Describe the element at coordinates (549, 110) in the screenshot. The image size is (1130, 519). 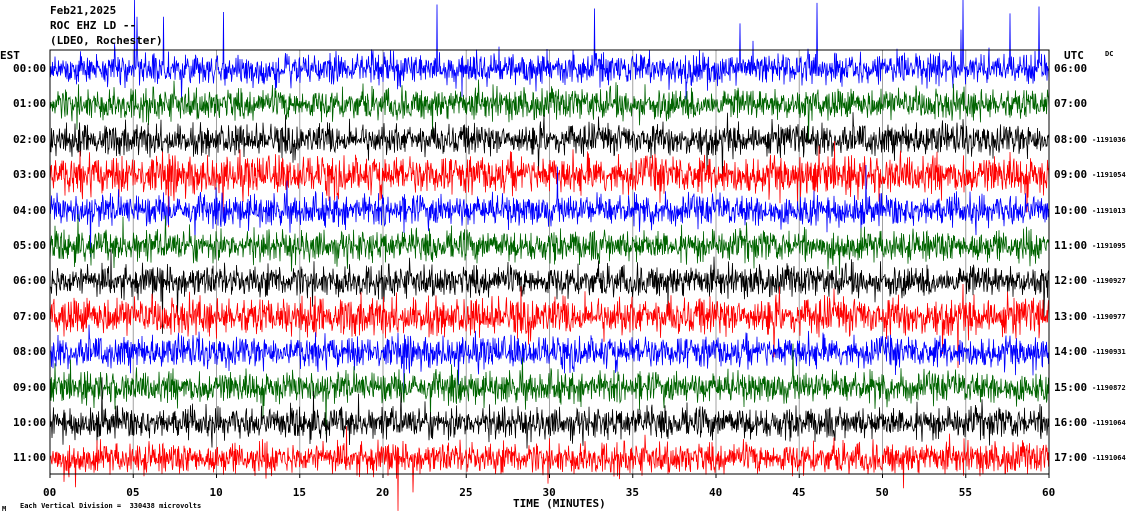
I see `trace-row-01:00` at that location.